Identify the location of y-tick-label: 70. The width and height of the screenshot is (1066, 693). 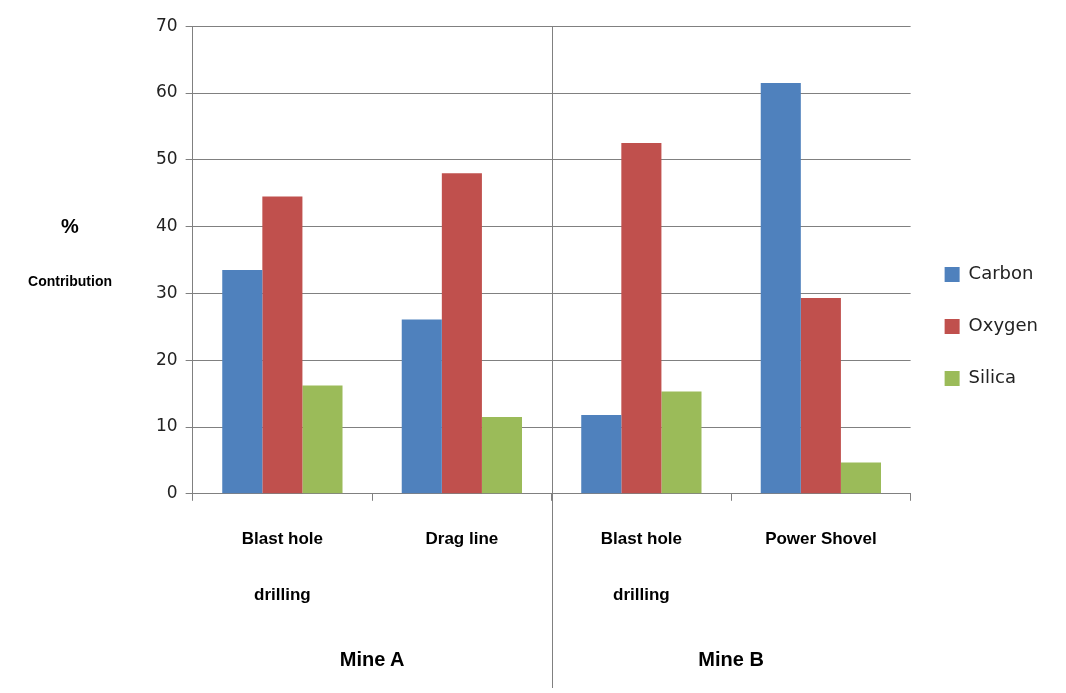
(166, 24).